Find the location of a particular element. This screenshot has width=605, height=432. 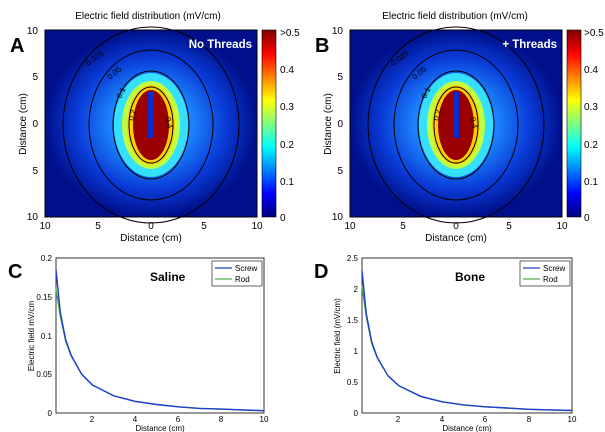

y-tick-label: 1.5 is located at coordinates (353, 320).